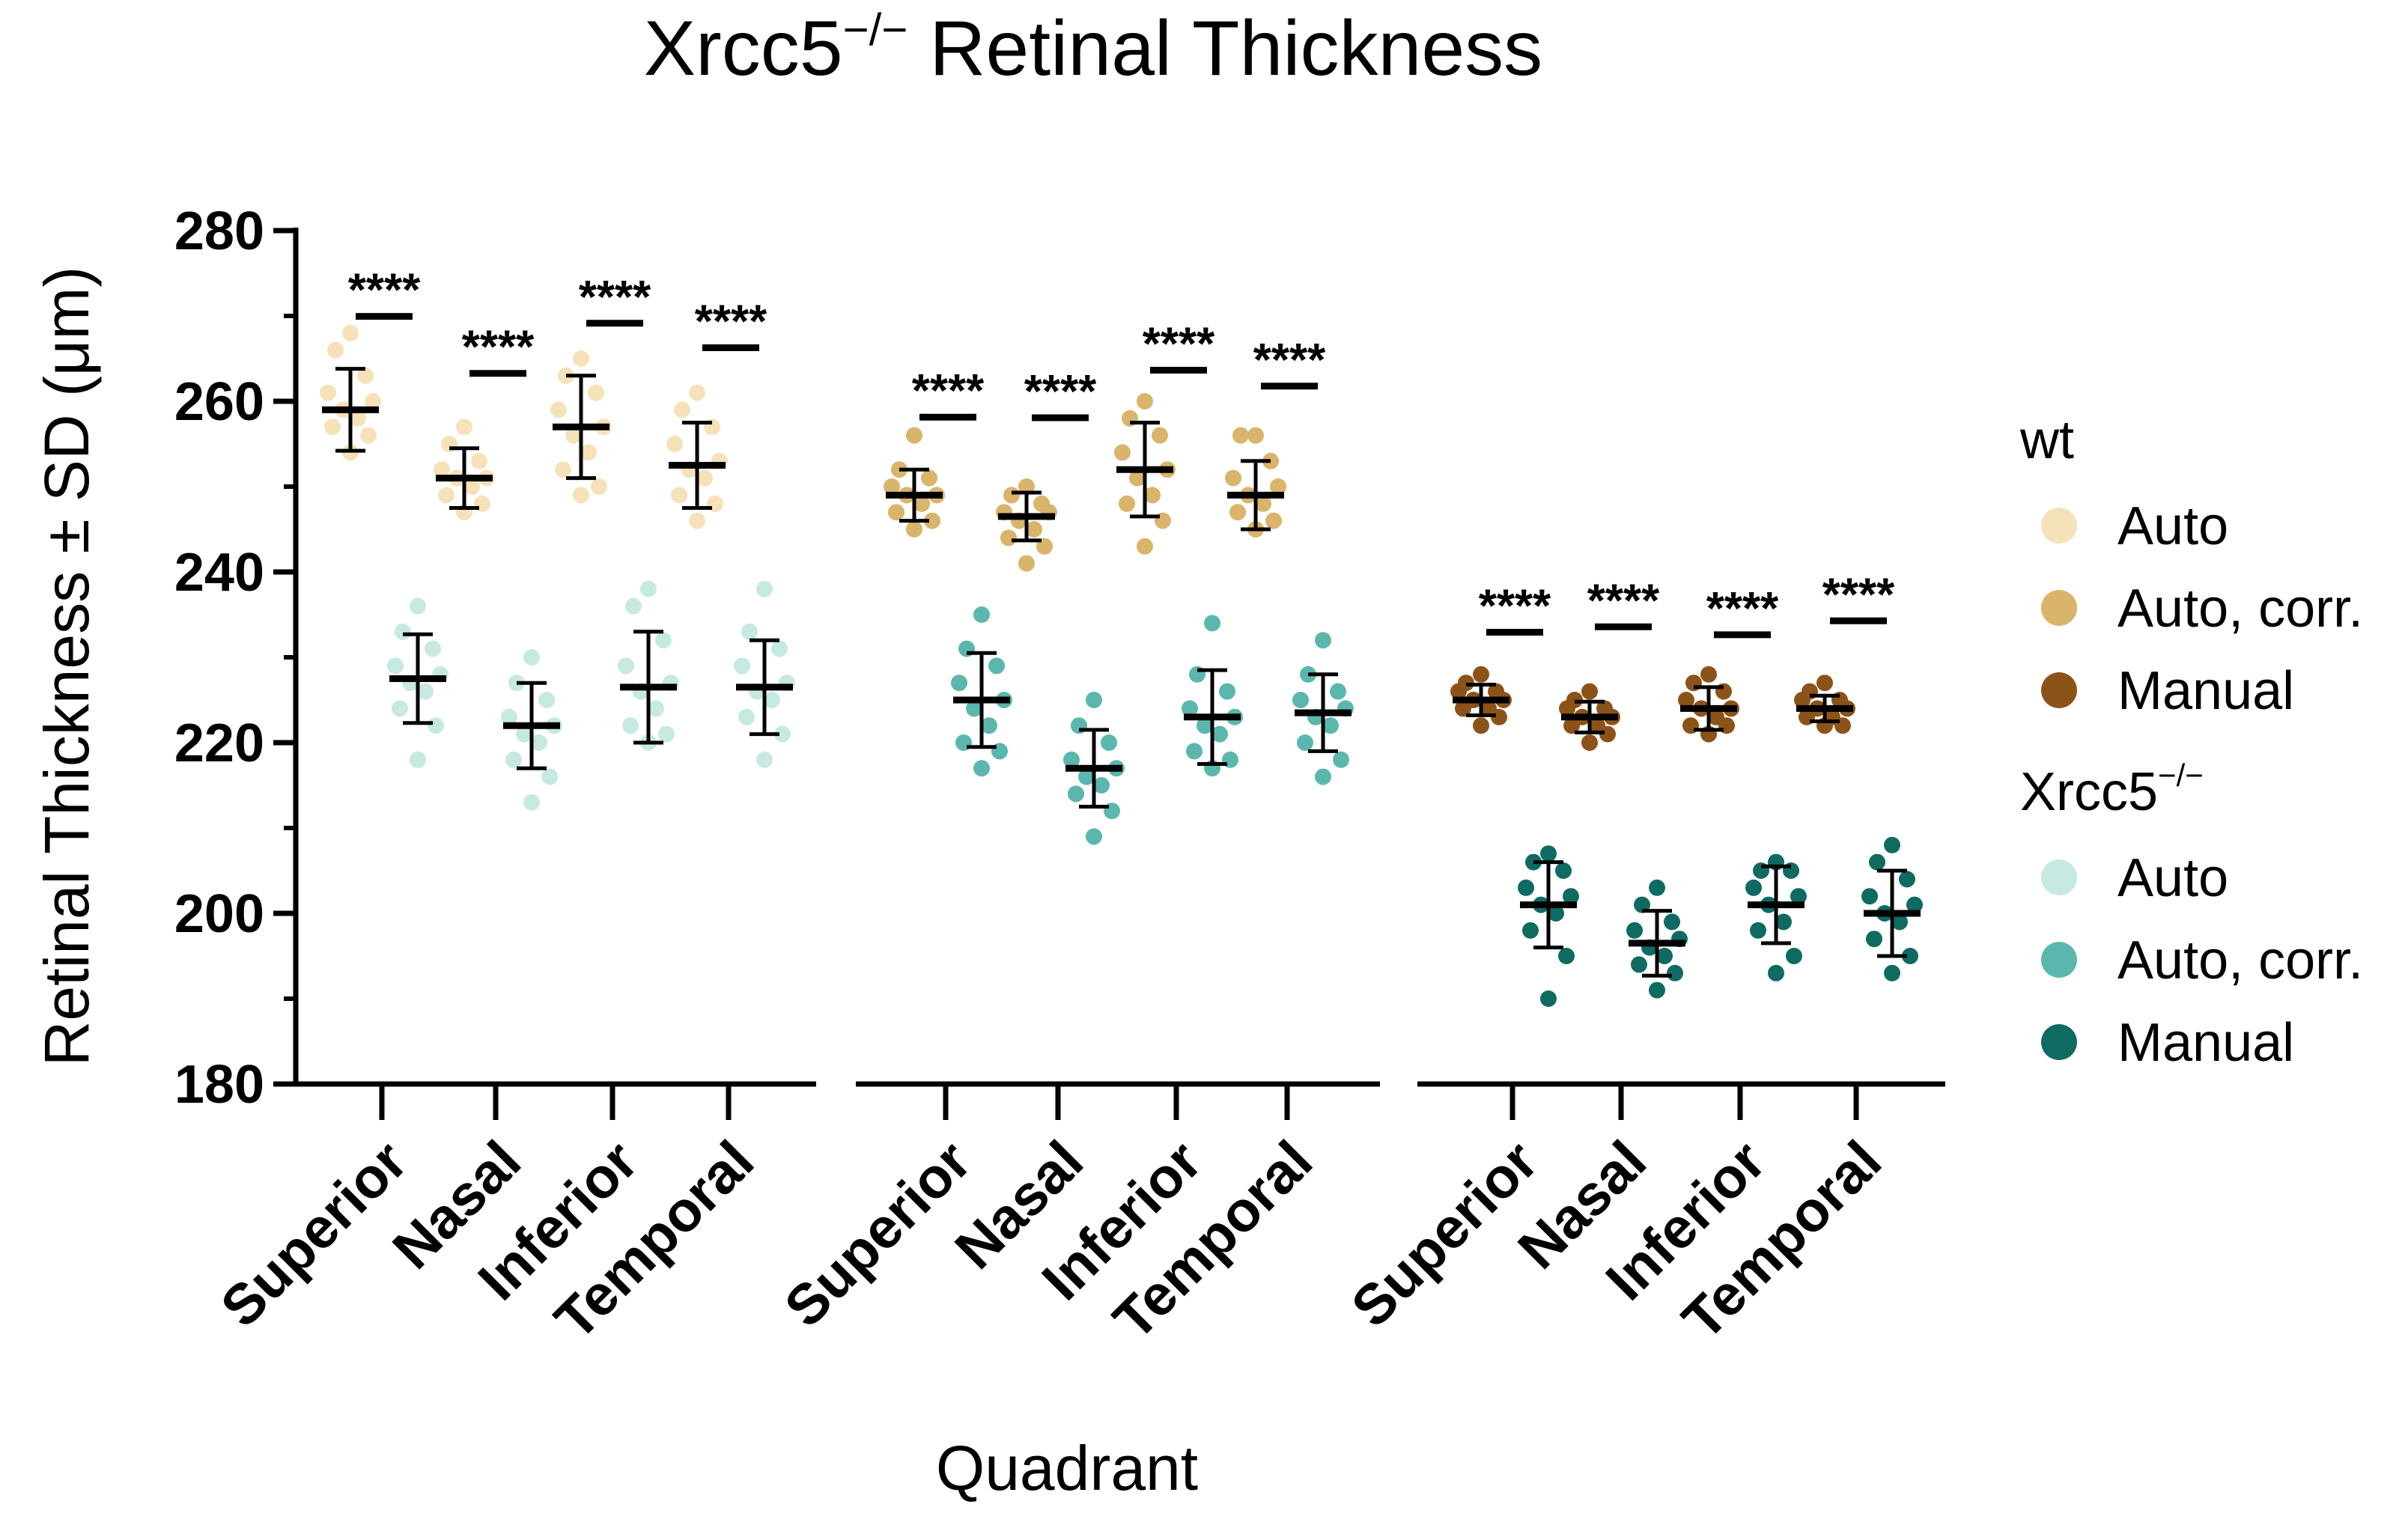 The height and width of the screenshot is (1516, 2408). What do you see at coordinates (2205, 691) in the screenshot?
I see `legend-entry-label: Manual` at bounding box center [2205, 691].